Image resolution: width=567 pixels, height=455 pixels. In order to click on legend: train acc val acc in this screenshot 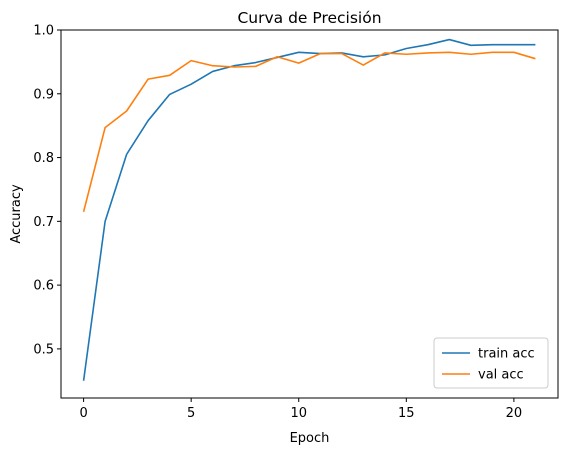, I will do `click(491, 363)`.